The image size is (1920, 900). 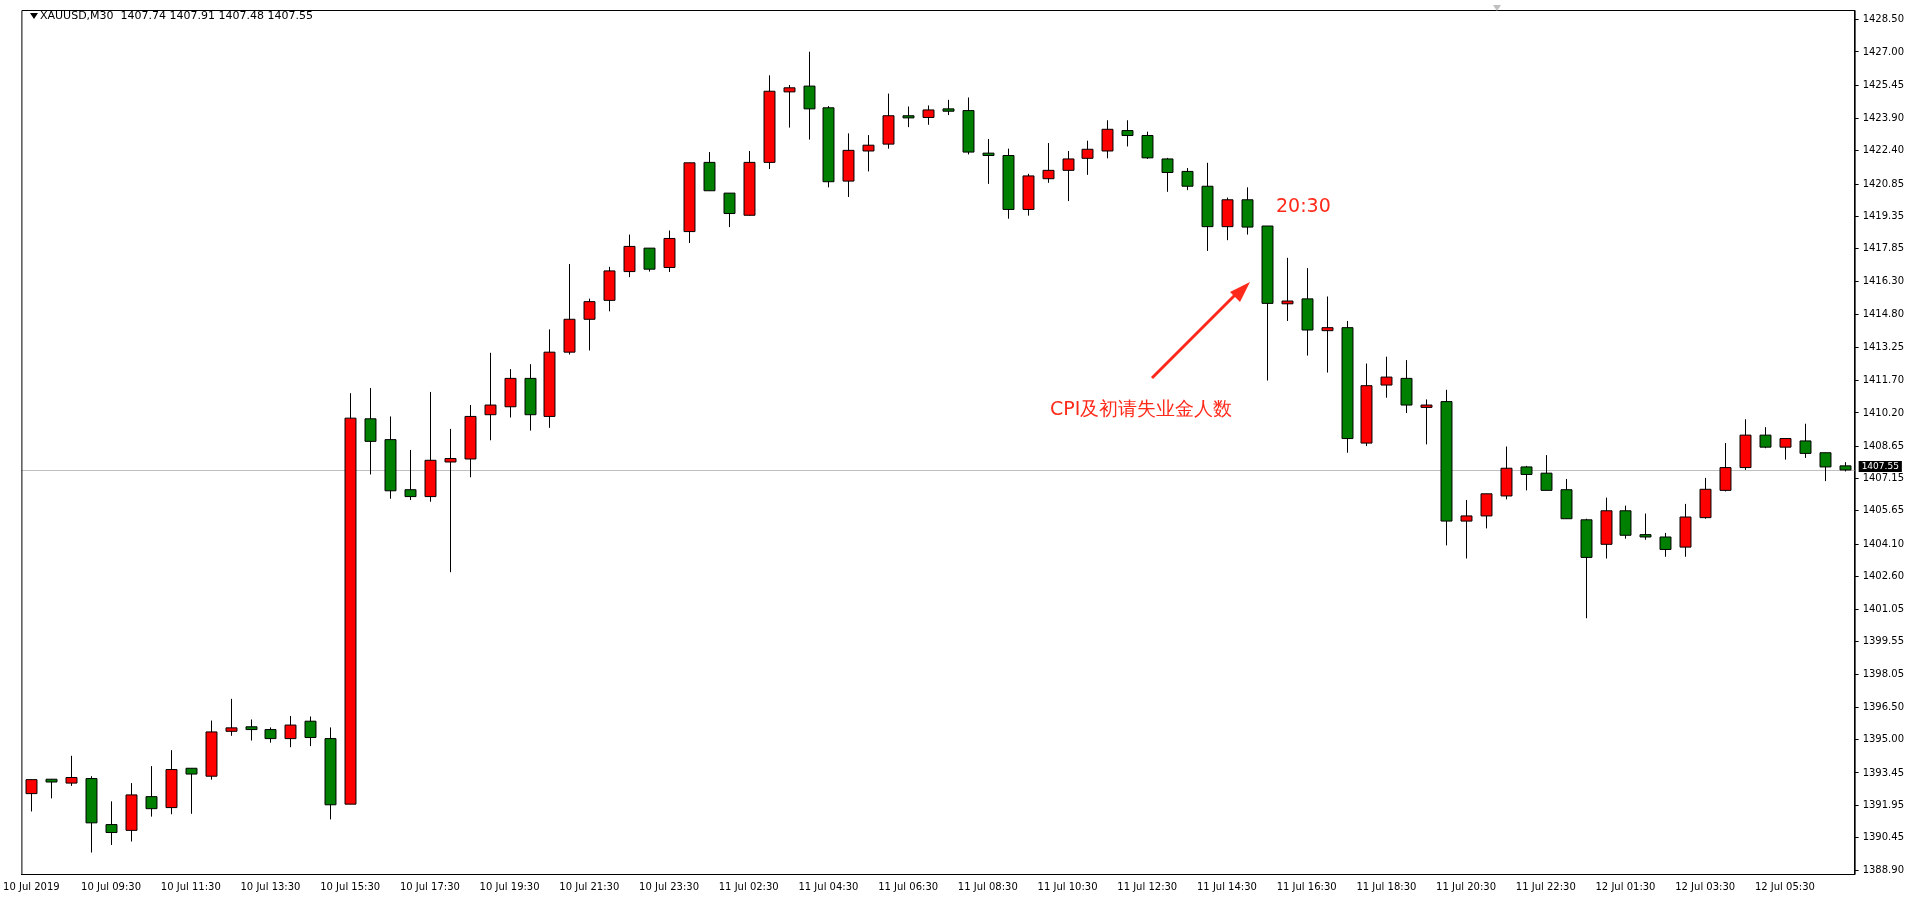 What do you see at coordinates (1883, 478) in the screenshot?
I see `y-tick-label: 1407.15` at bounding box center [1883, 478].